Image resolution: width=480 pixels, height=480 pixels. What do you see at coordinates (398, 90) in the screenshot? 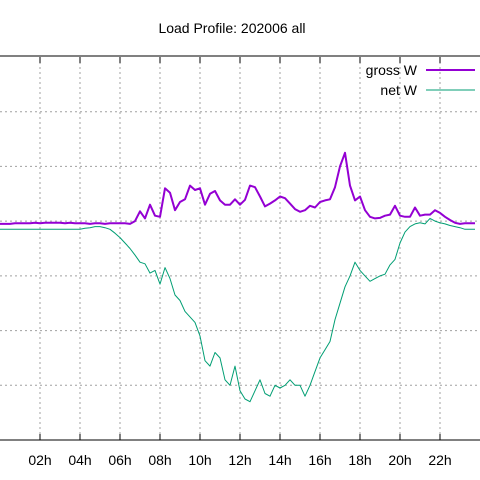
I see `legend-label: net W` at bounding box center [398, 90].